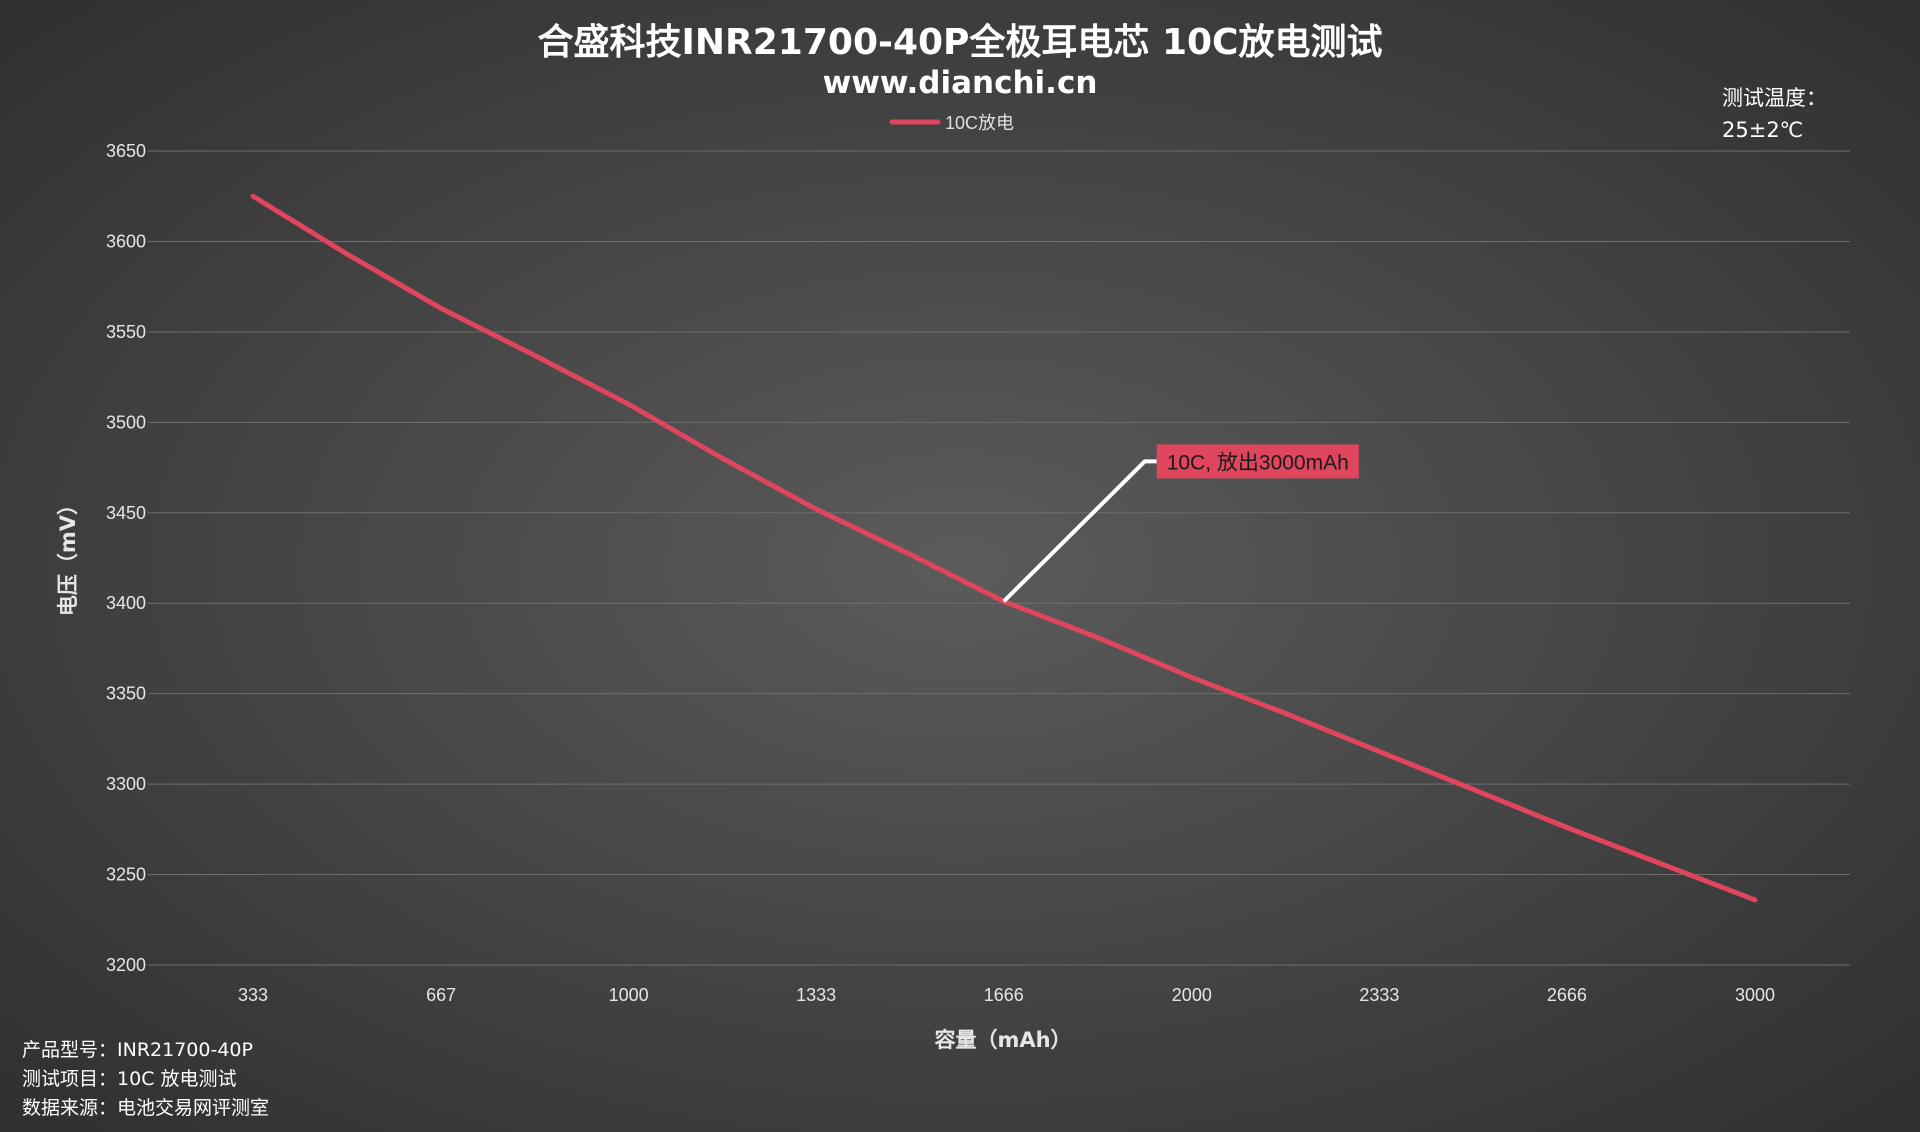 The image size is (1920, 1132). I want to click on x-tick-label-2000: 2000, so click(1192, 995).